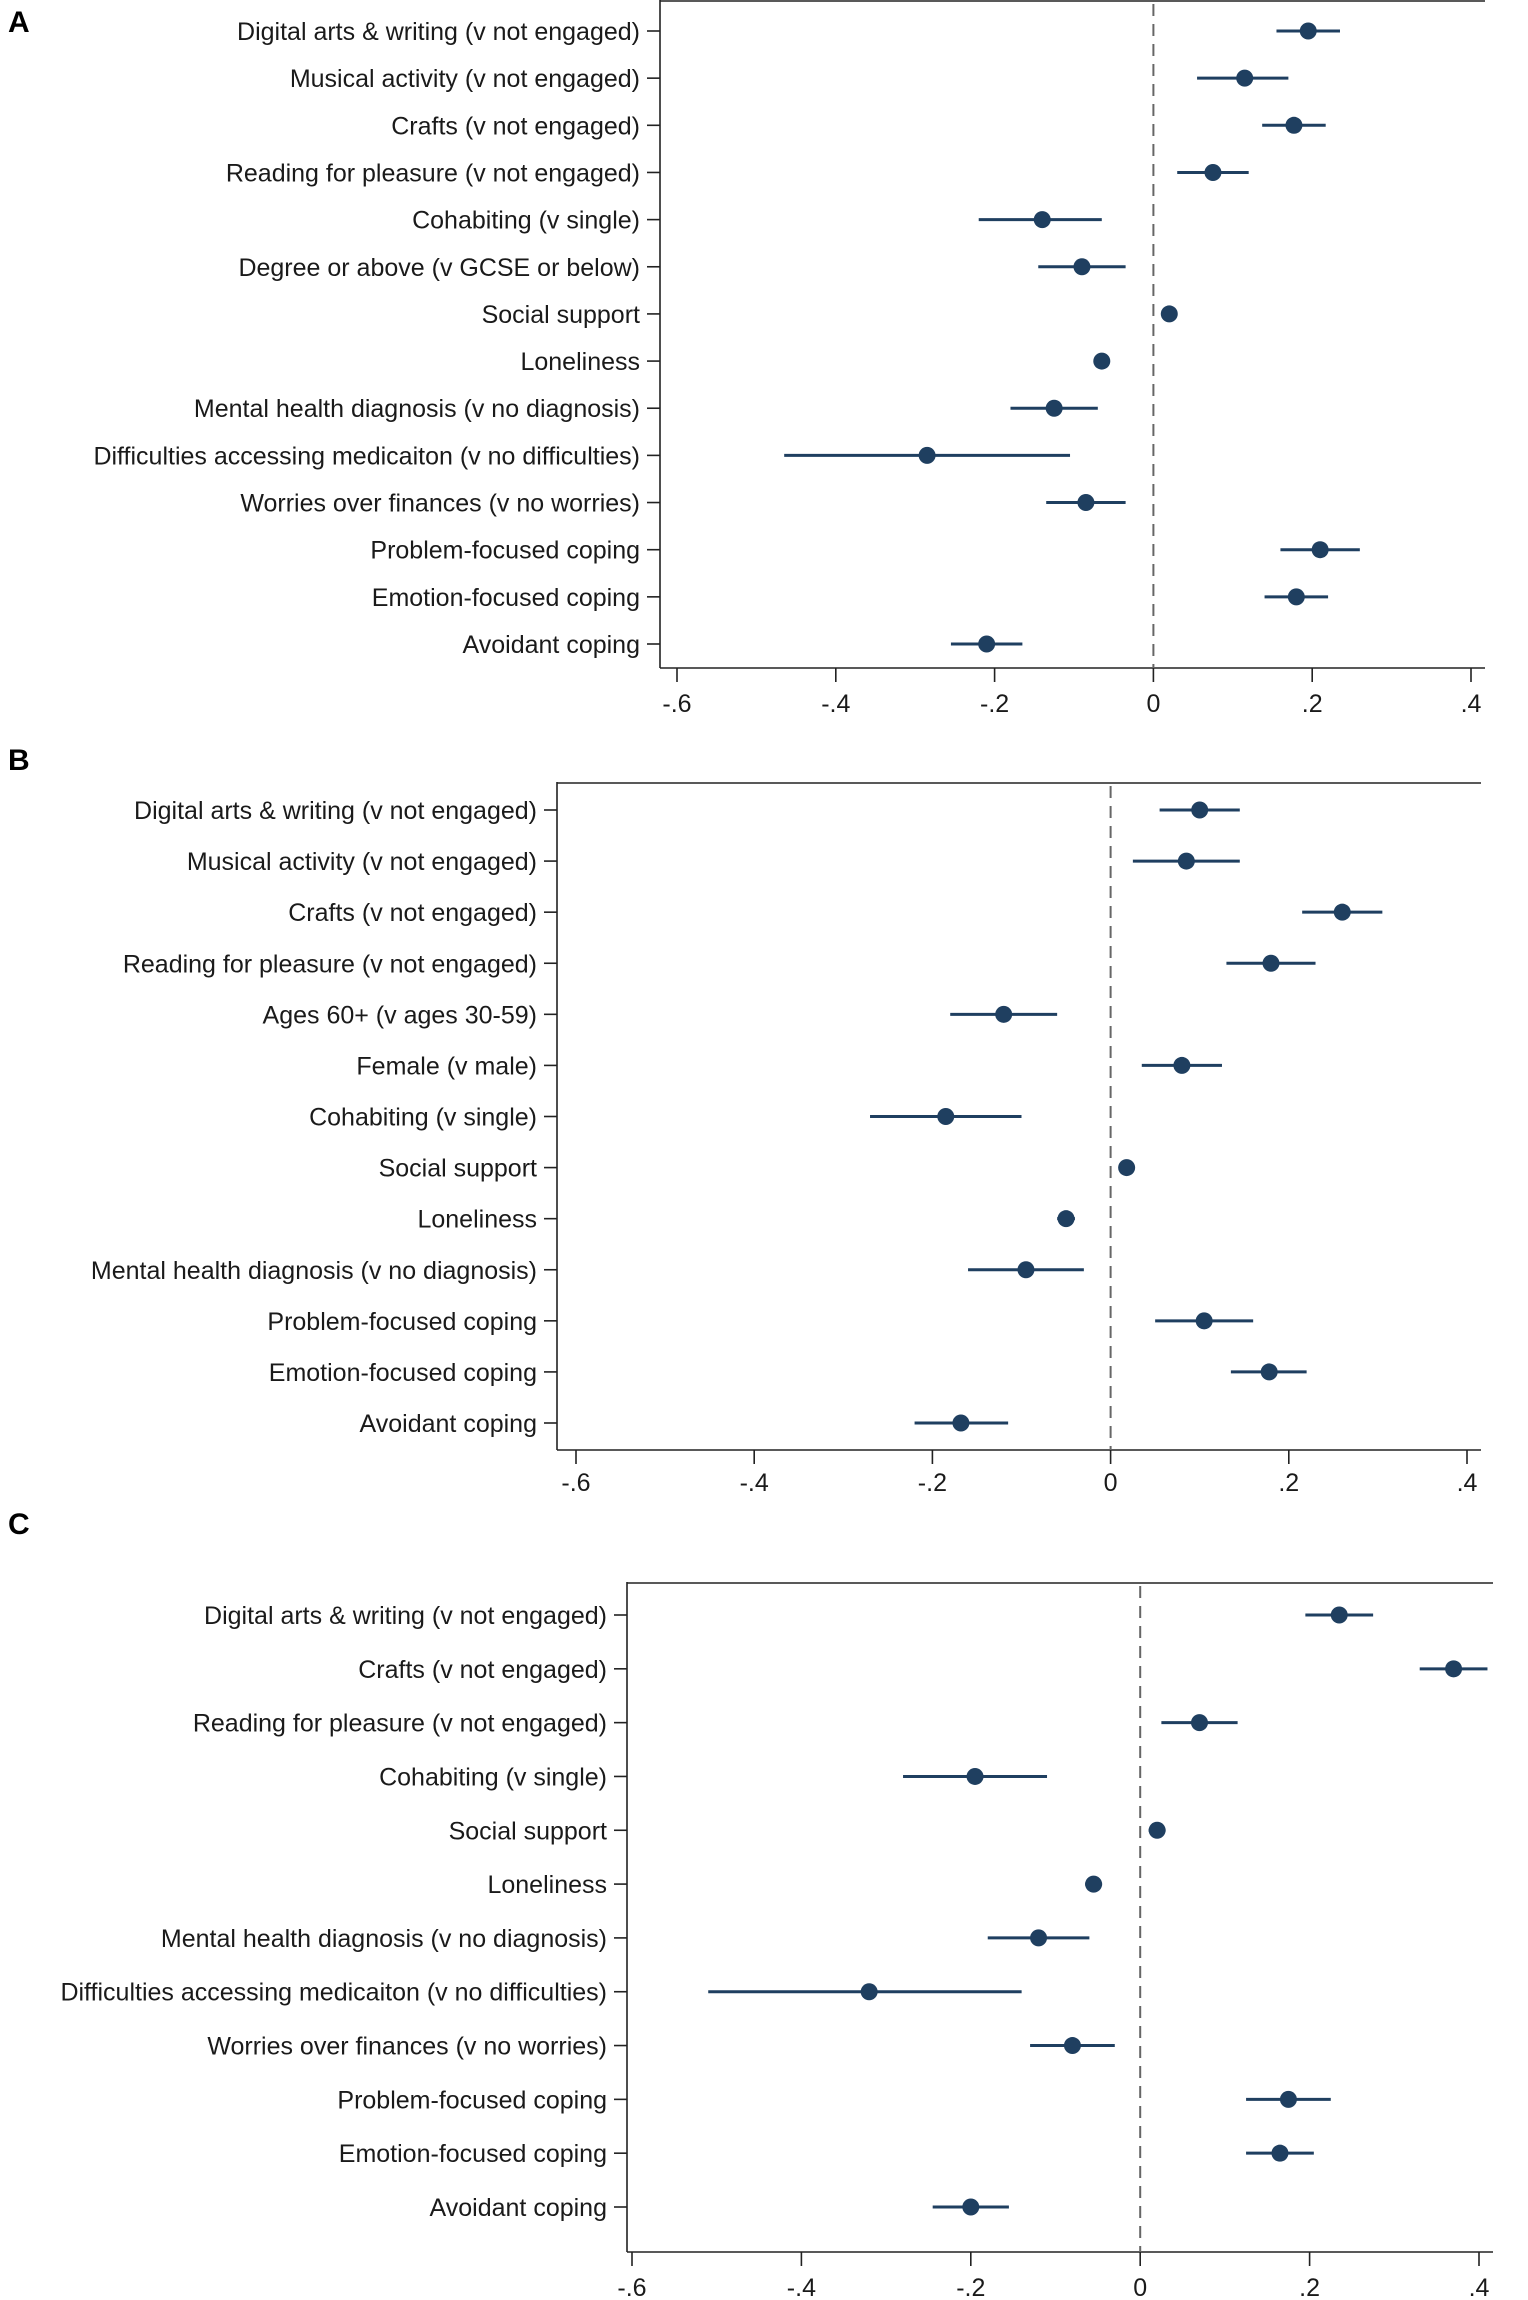 The width and height of the screenshot is (1528, 2300). I want to click on category-label: Female (v male), so click(446, 1066).